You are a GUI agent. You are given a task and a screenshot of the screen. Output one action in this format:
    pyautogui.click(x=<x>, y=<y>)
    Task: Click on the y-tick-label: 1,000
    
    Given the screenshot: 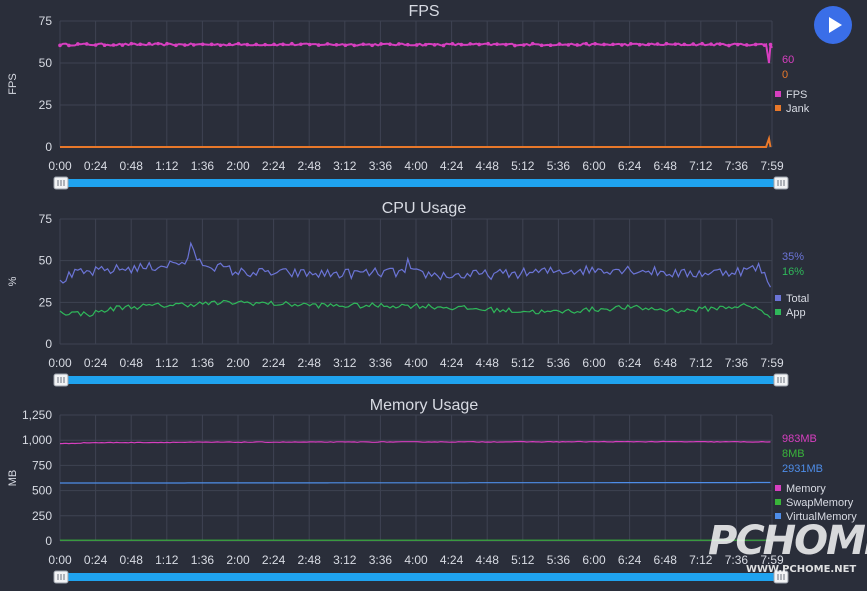 What is the action you would take?
    pyautogui.click(x=37, y=440)
    